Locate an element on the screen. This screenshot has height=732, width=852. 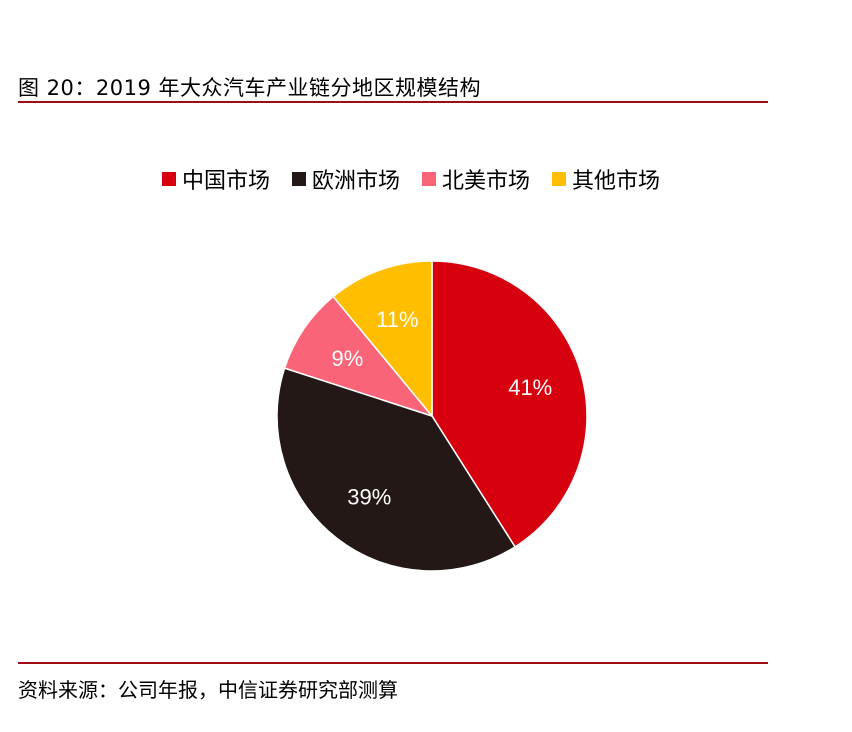
legend-label-china: 中国市场 is located at coordinates (226, 181).